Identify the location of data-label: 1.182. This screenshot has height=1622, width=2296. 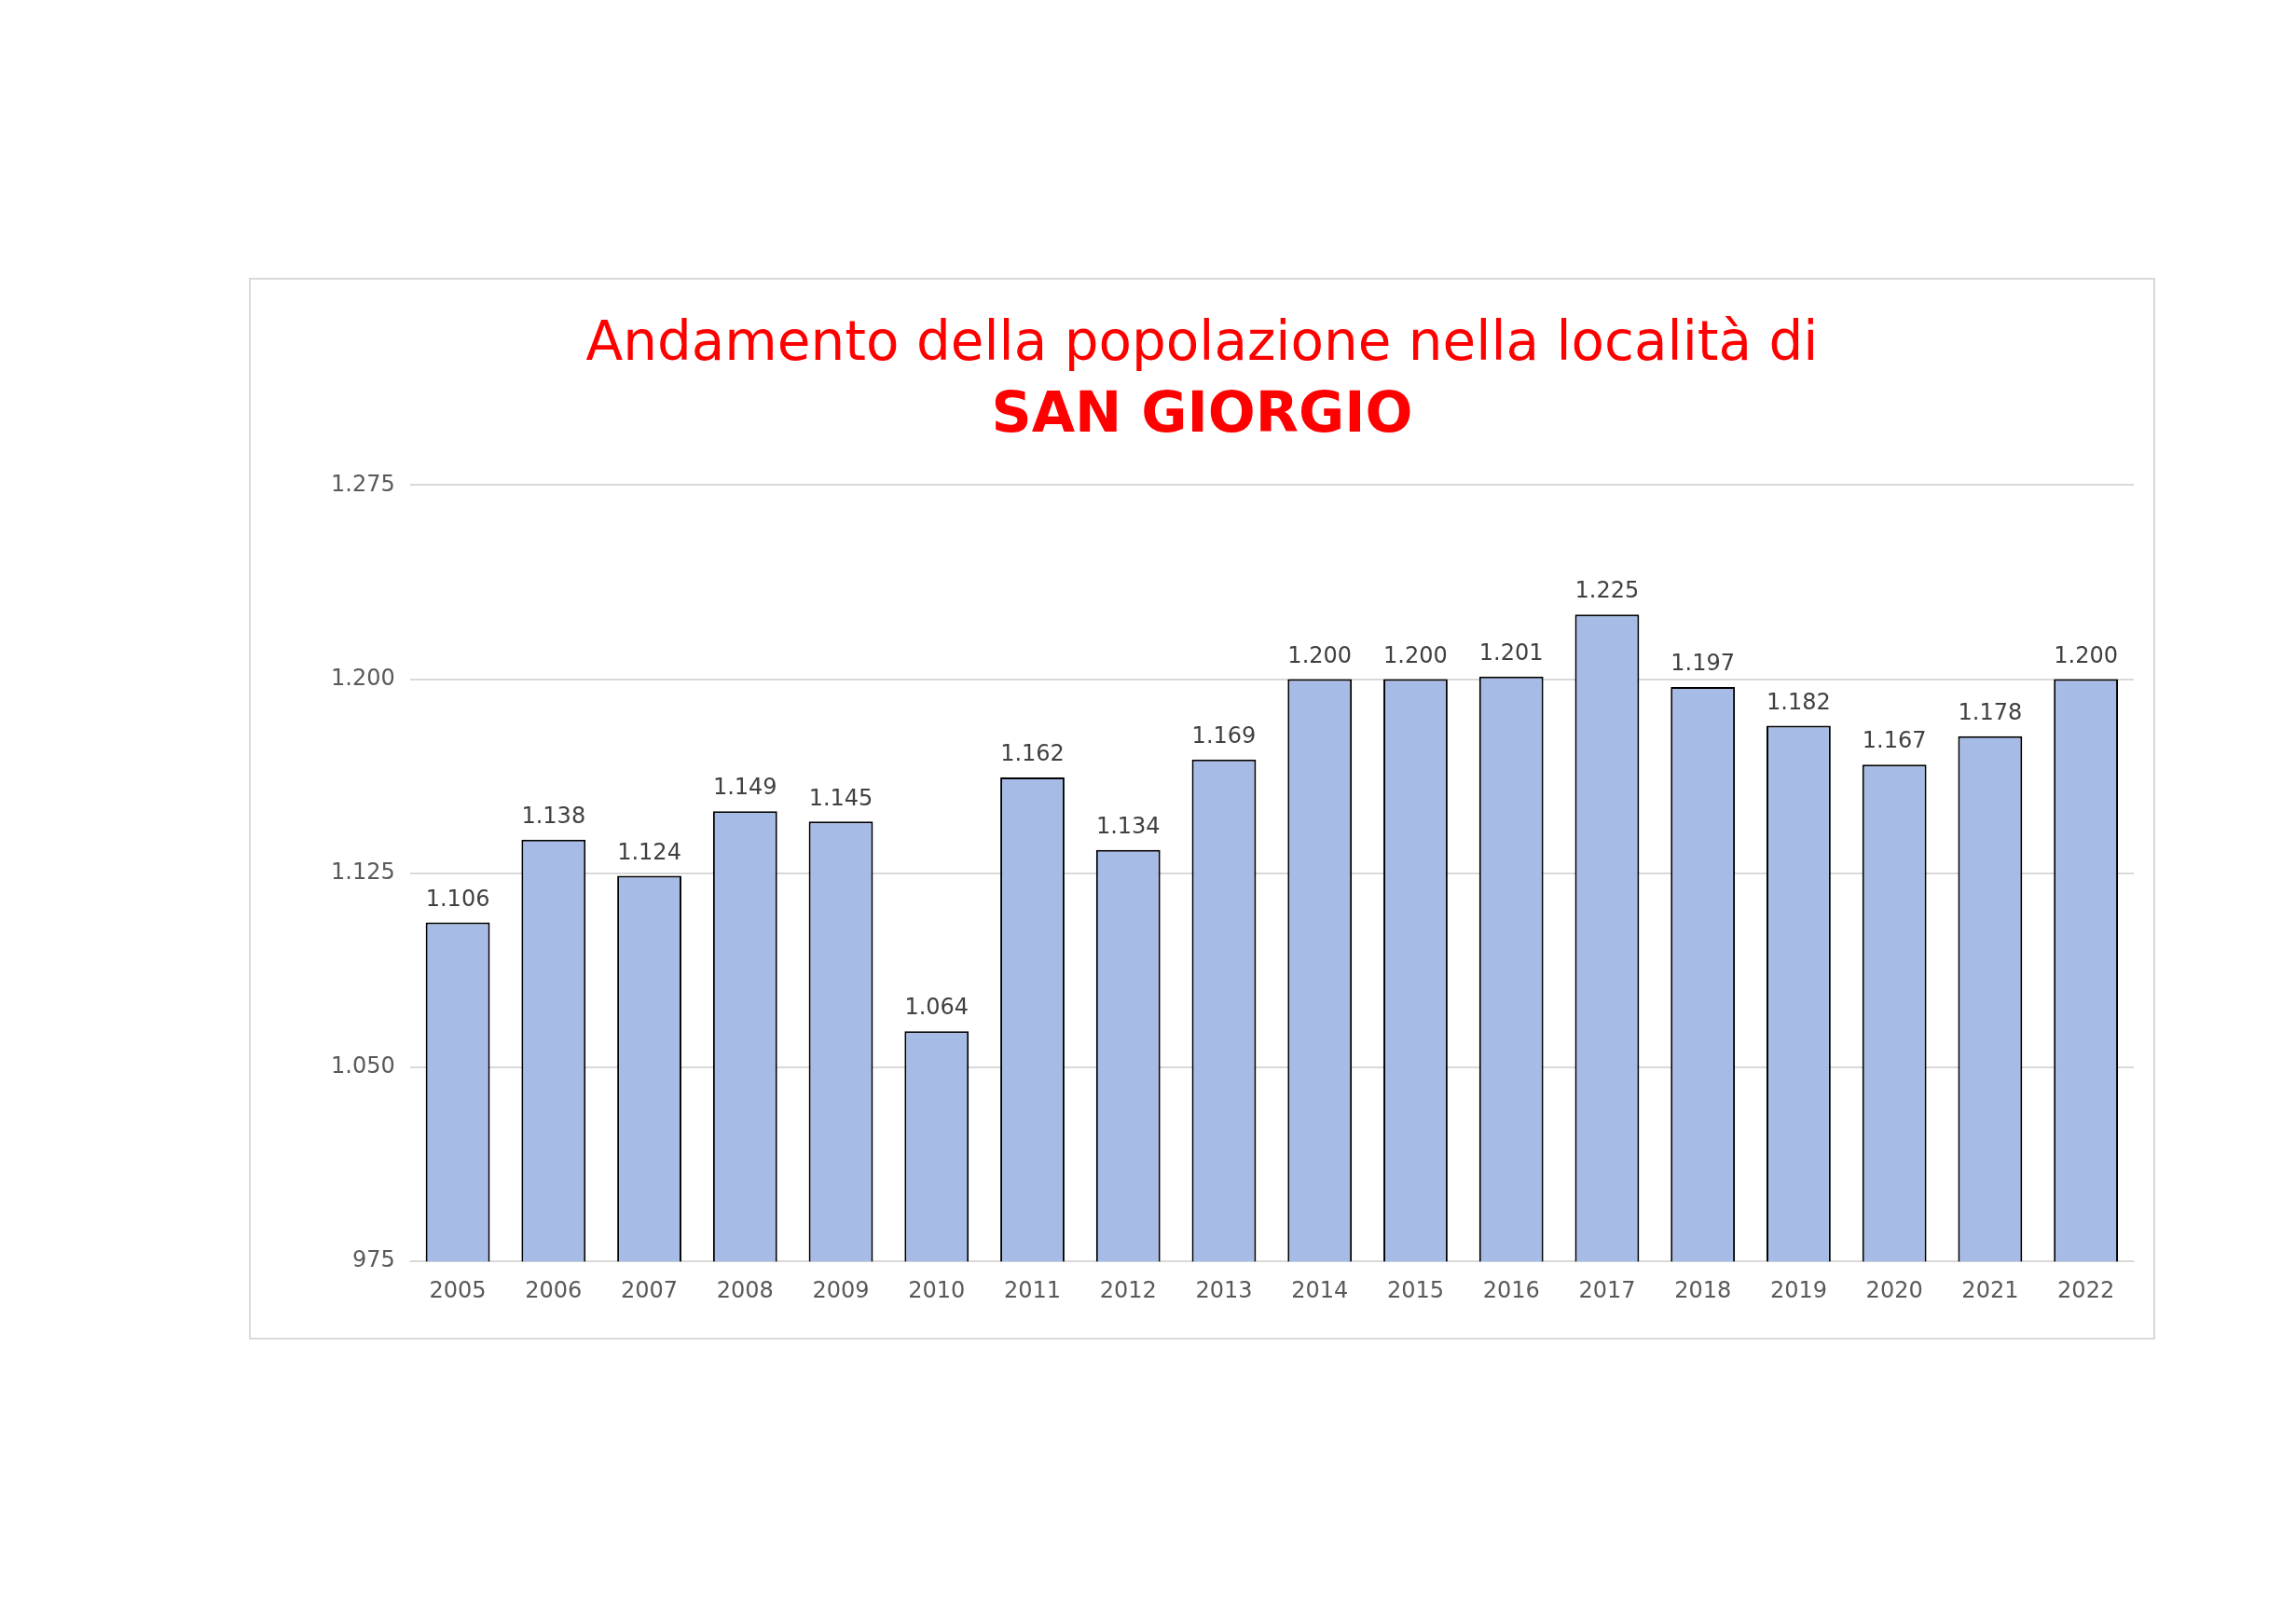
(1799, 701).